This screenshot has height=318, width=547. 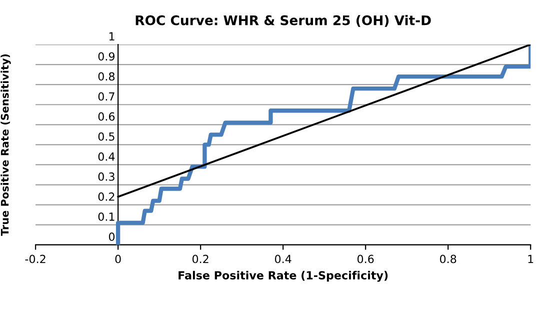 What do you see at coordinates (106, 196) in the screenshot?
I see `y-tick-label: 0.2` at bounding box center [106, 196].